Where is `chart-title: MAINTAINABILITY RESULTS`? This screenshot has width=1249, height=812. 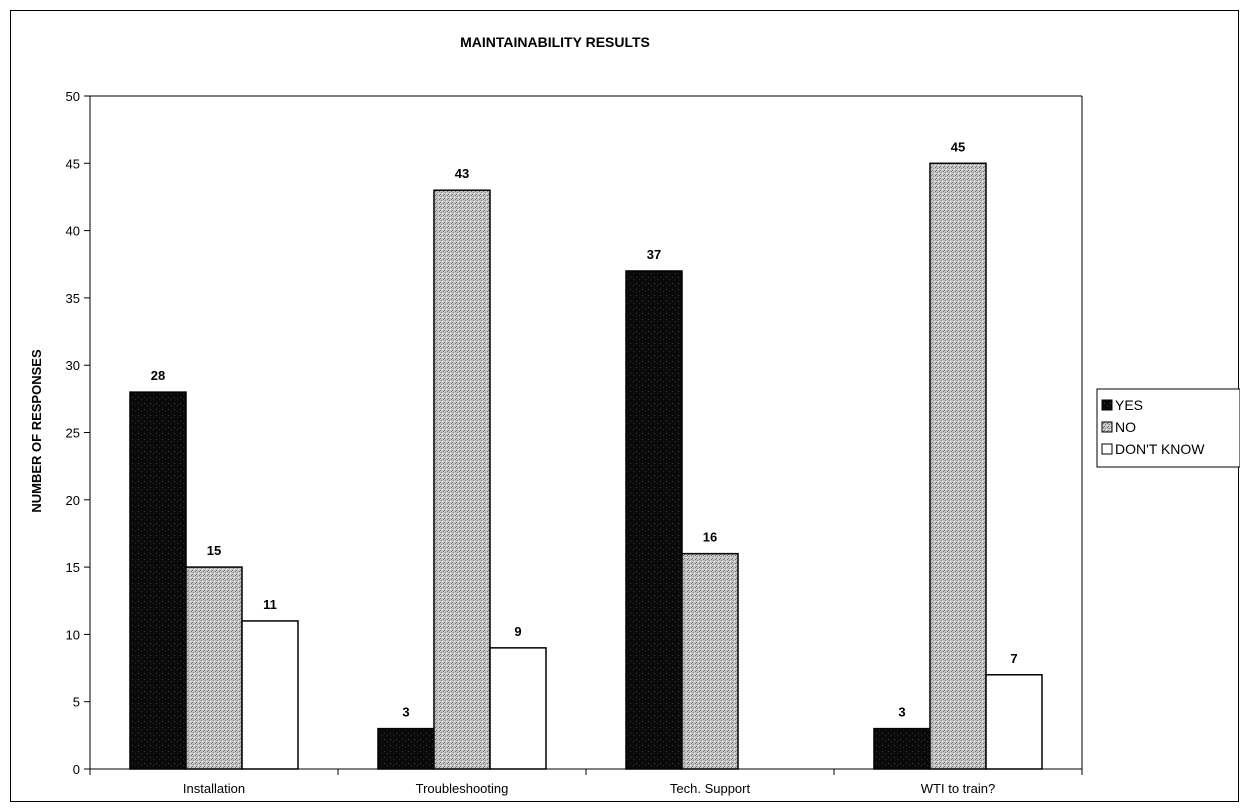
chart-title: MAINTAINABILITY RESULTS is located at coordinates (555, 42).